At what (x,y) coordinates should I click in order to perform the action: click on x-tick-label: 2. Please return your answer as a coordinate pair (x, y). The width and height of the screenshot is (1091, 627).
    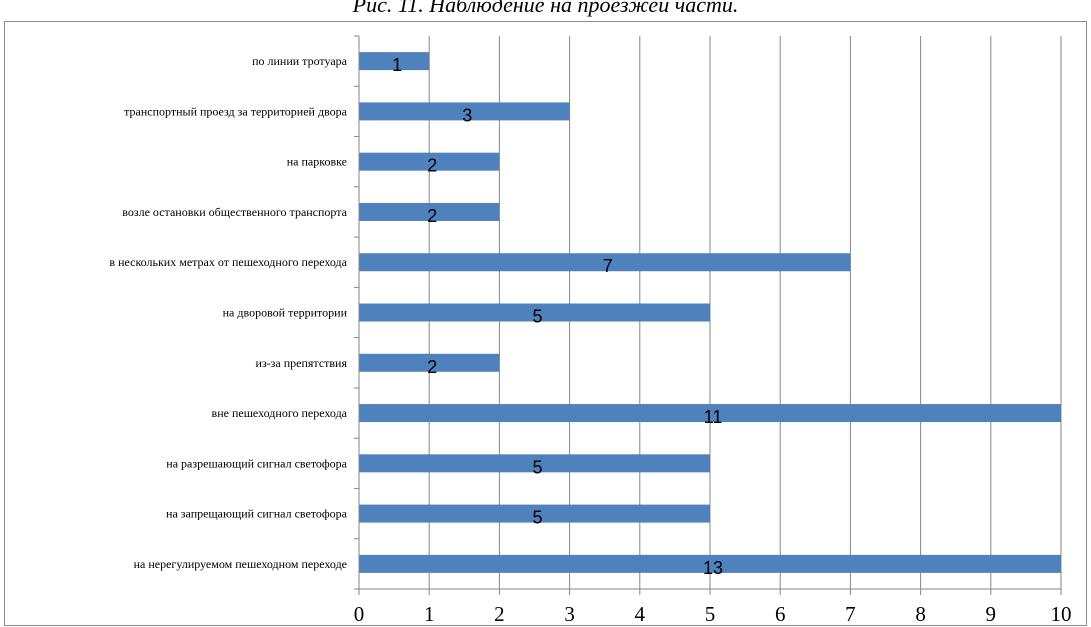
    Looking at the image, I should click on (499, 614).